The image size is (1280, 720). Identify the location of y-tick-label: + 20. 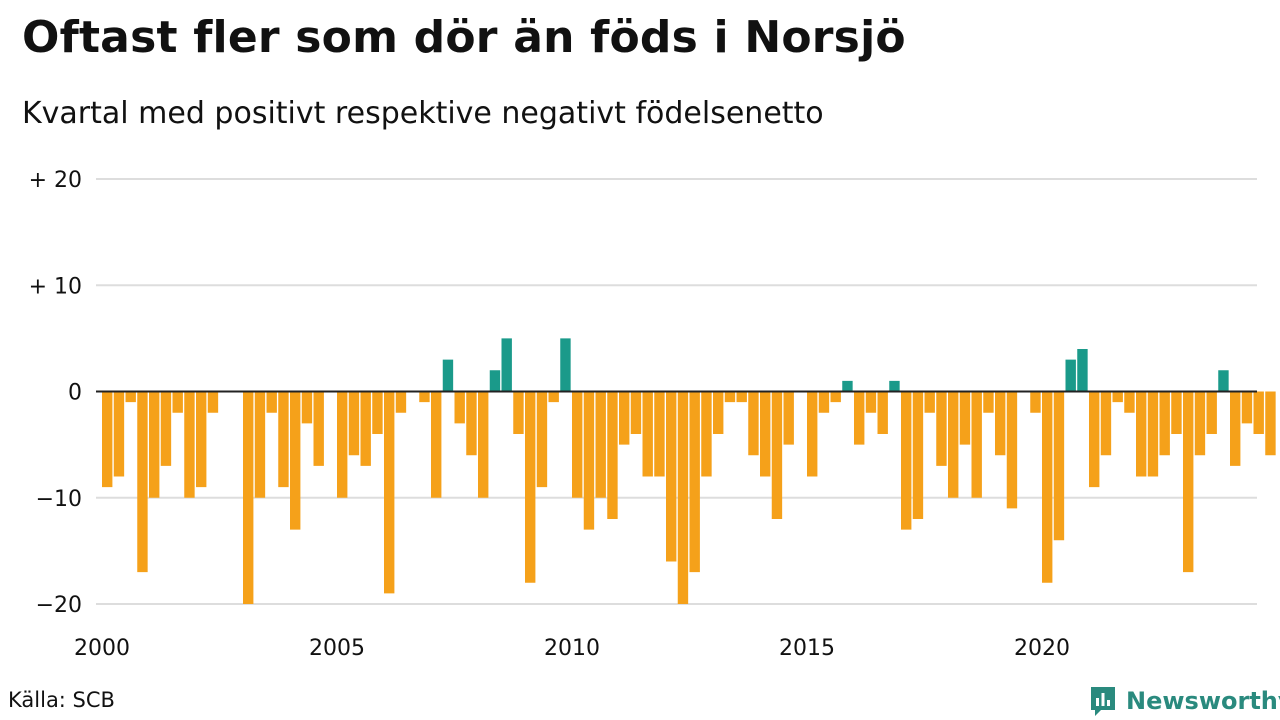
(55, 180).